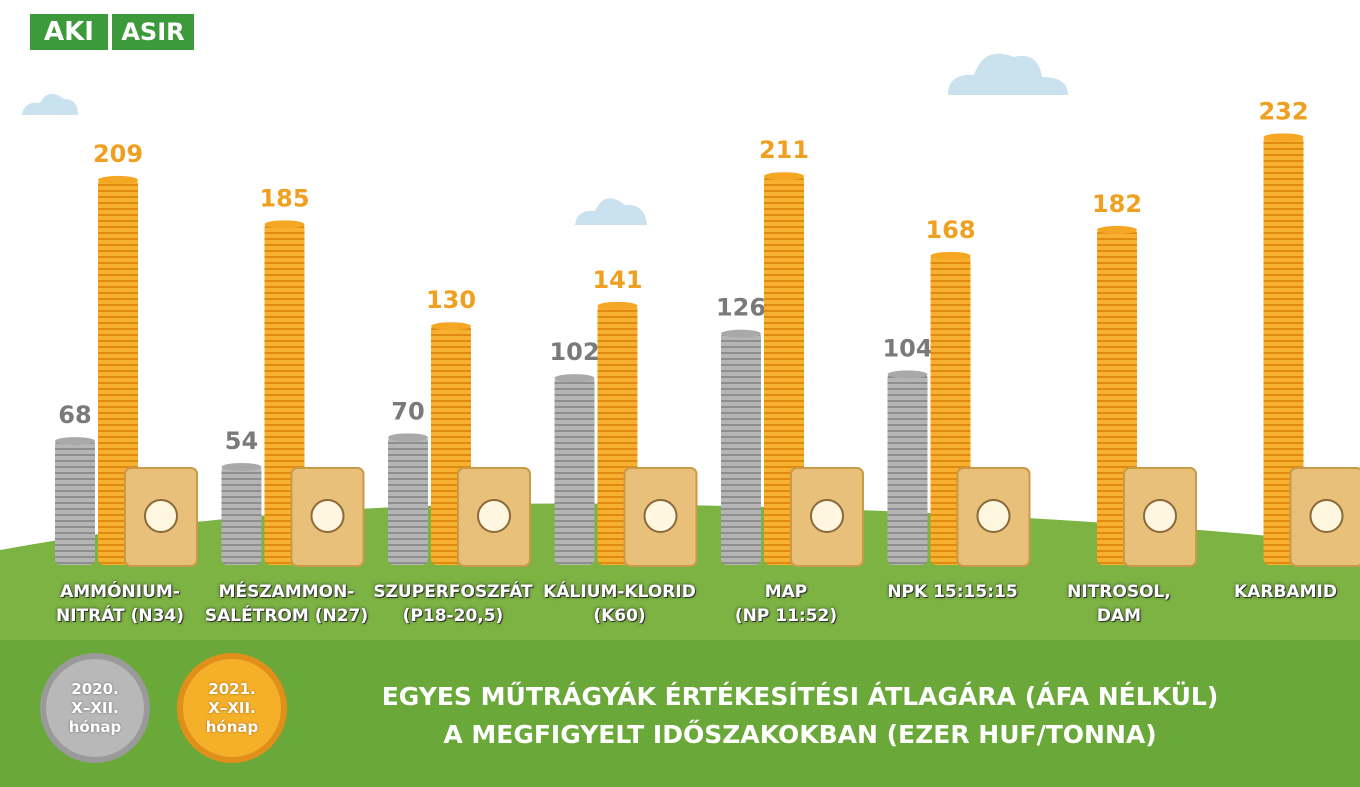 This screenshot has width=1360, height=787. Describe the element at coordinates (451, 300) in the screenshot. I see `value-label: 130` at that location.